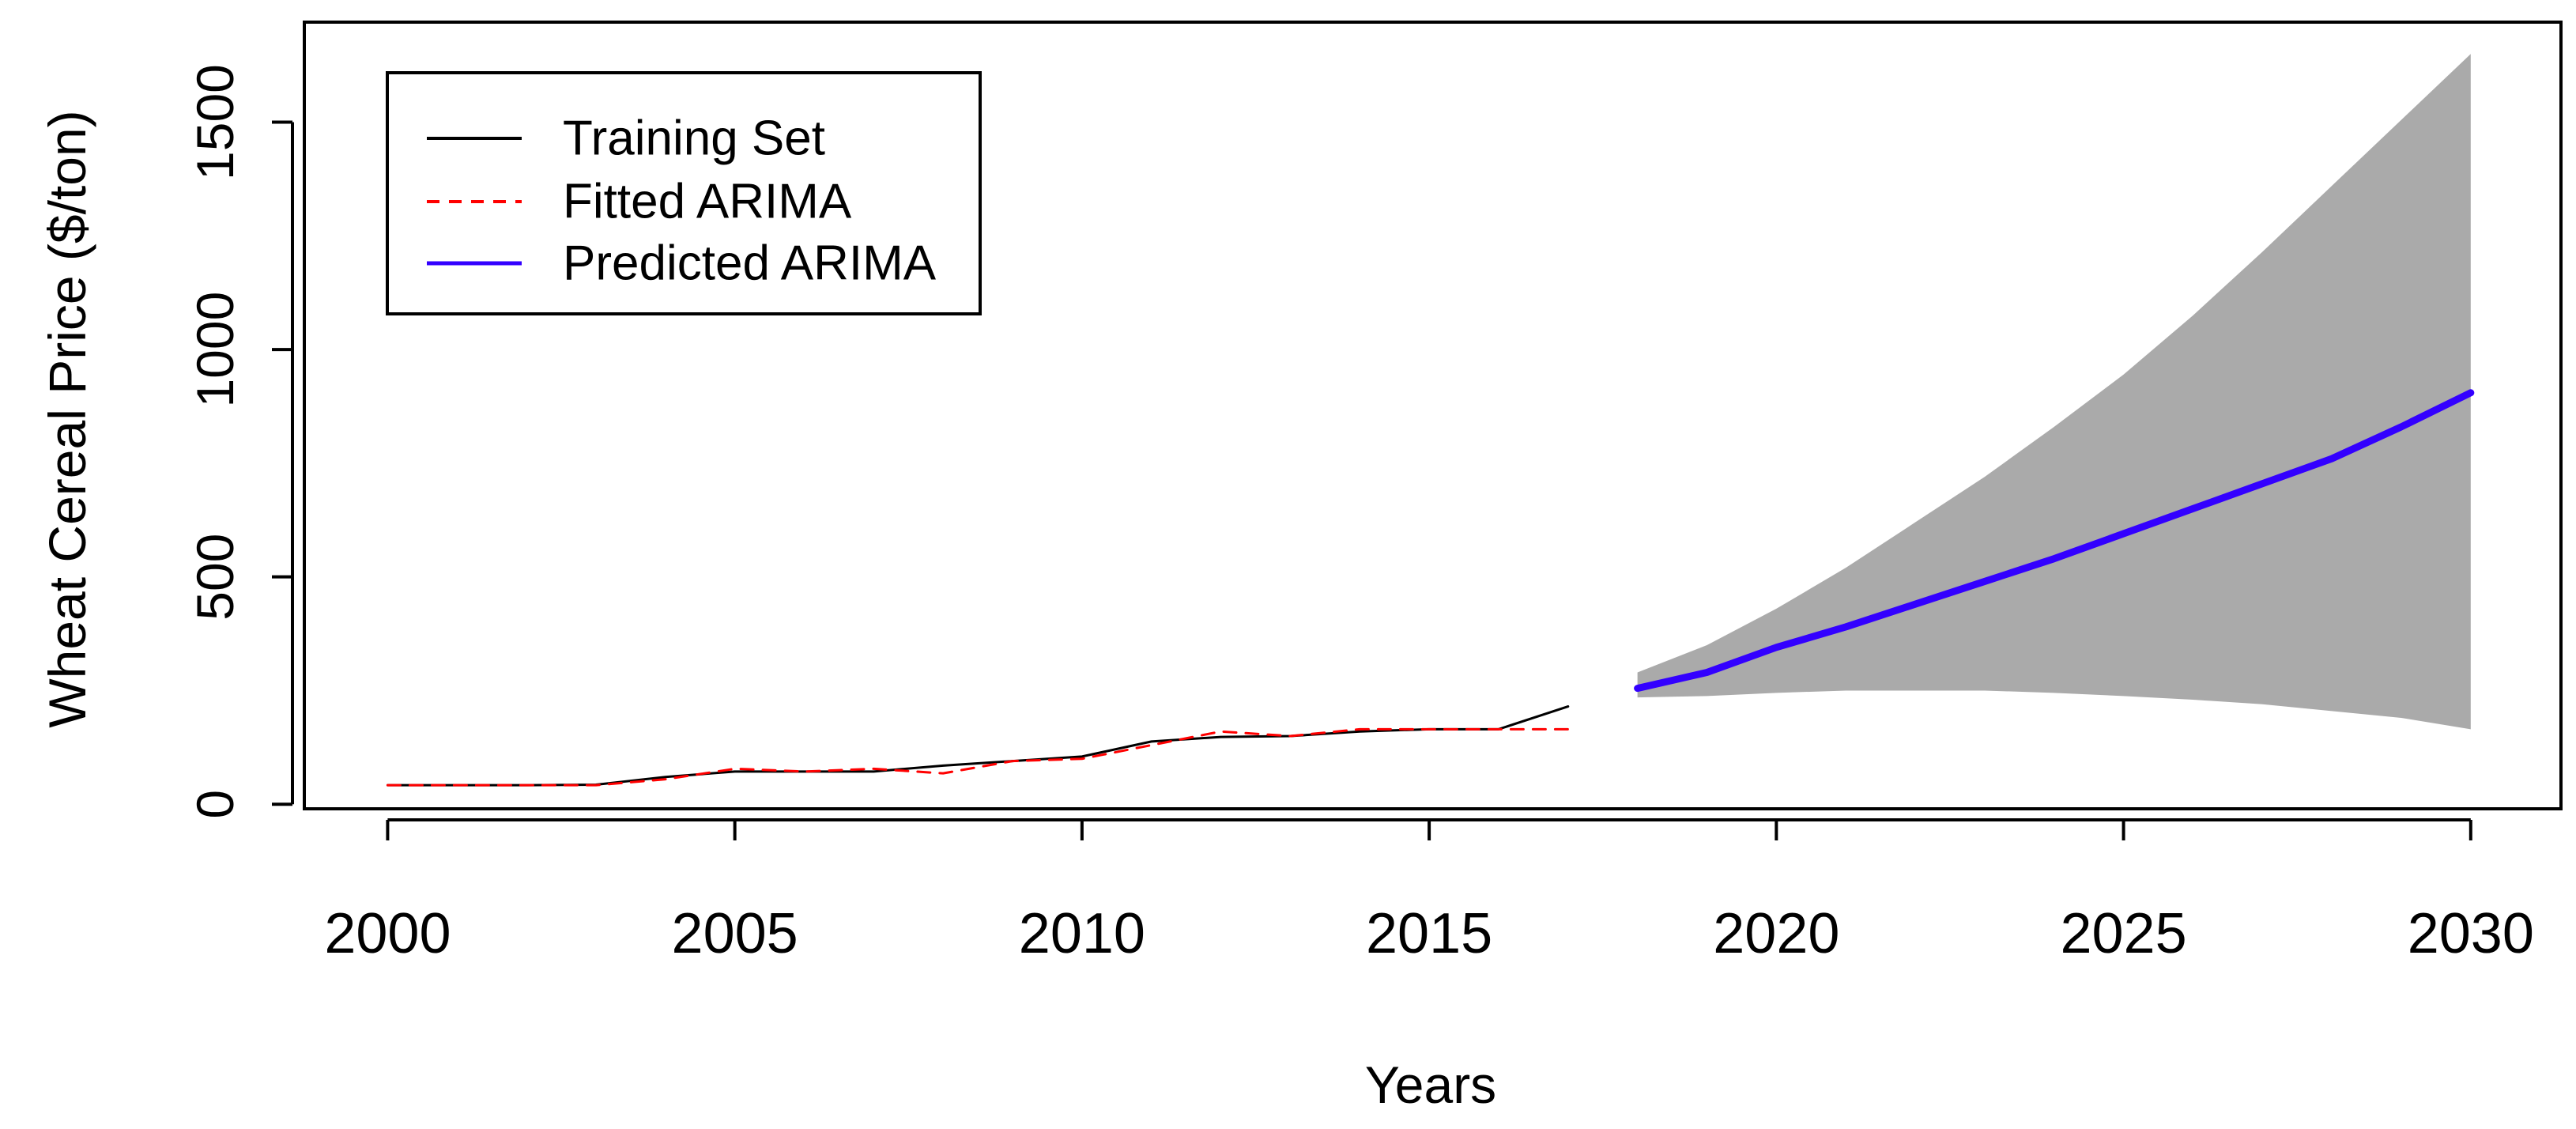 The height and width of the screenshot is (1129, 2576). Describe the element at coordinates (1776, 933) in the screenshot. I see `x-tick-label: 2020` at that location.